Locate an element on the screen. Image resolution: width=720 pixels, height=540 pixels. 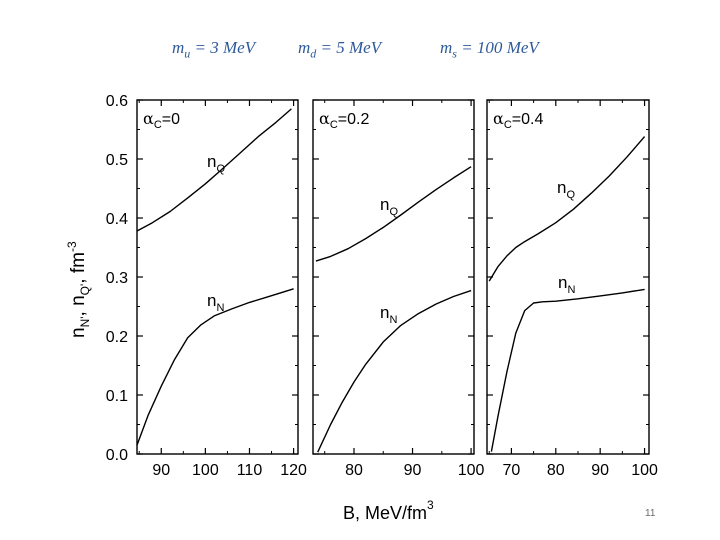
y-tick-label: 0.3 is located at coordinates (117, 278).